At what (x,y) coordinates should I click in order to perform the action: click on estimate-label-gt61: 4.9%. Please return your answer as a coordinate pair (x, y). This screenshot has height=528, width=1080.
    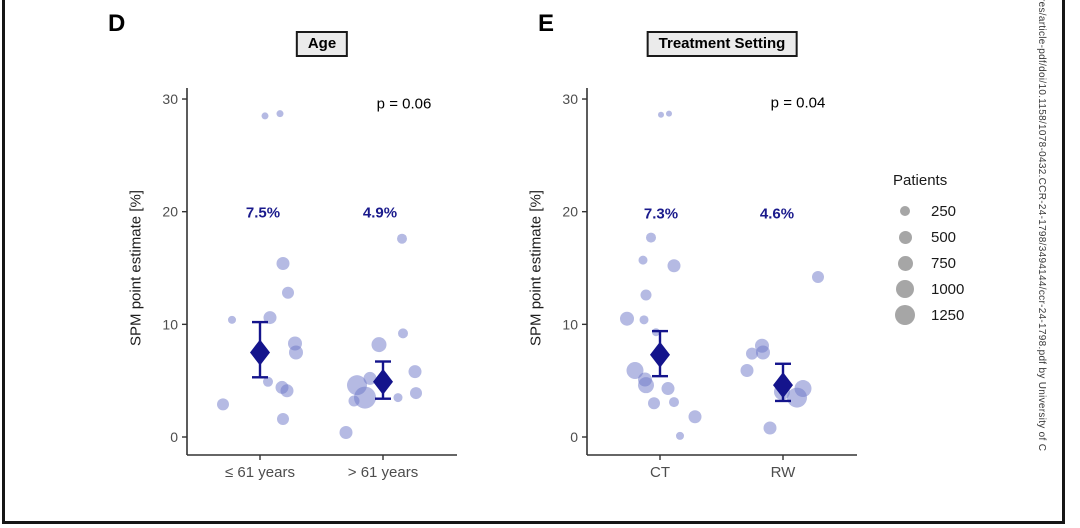
    Looking at the image, I should click on (380, 213).